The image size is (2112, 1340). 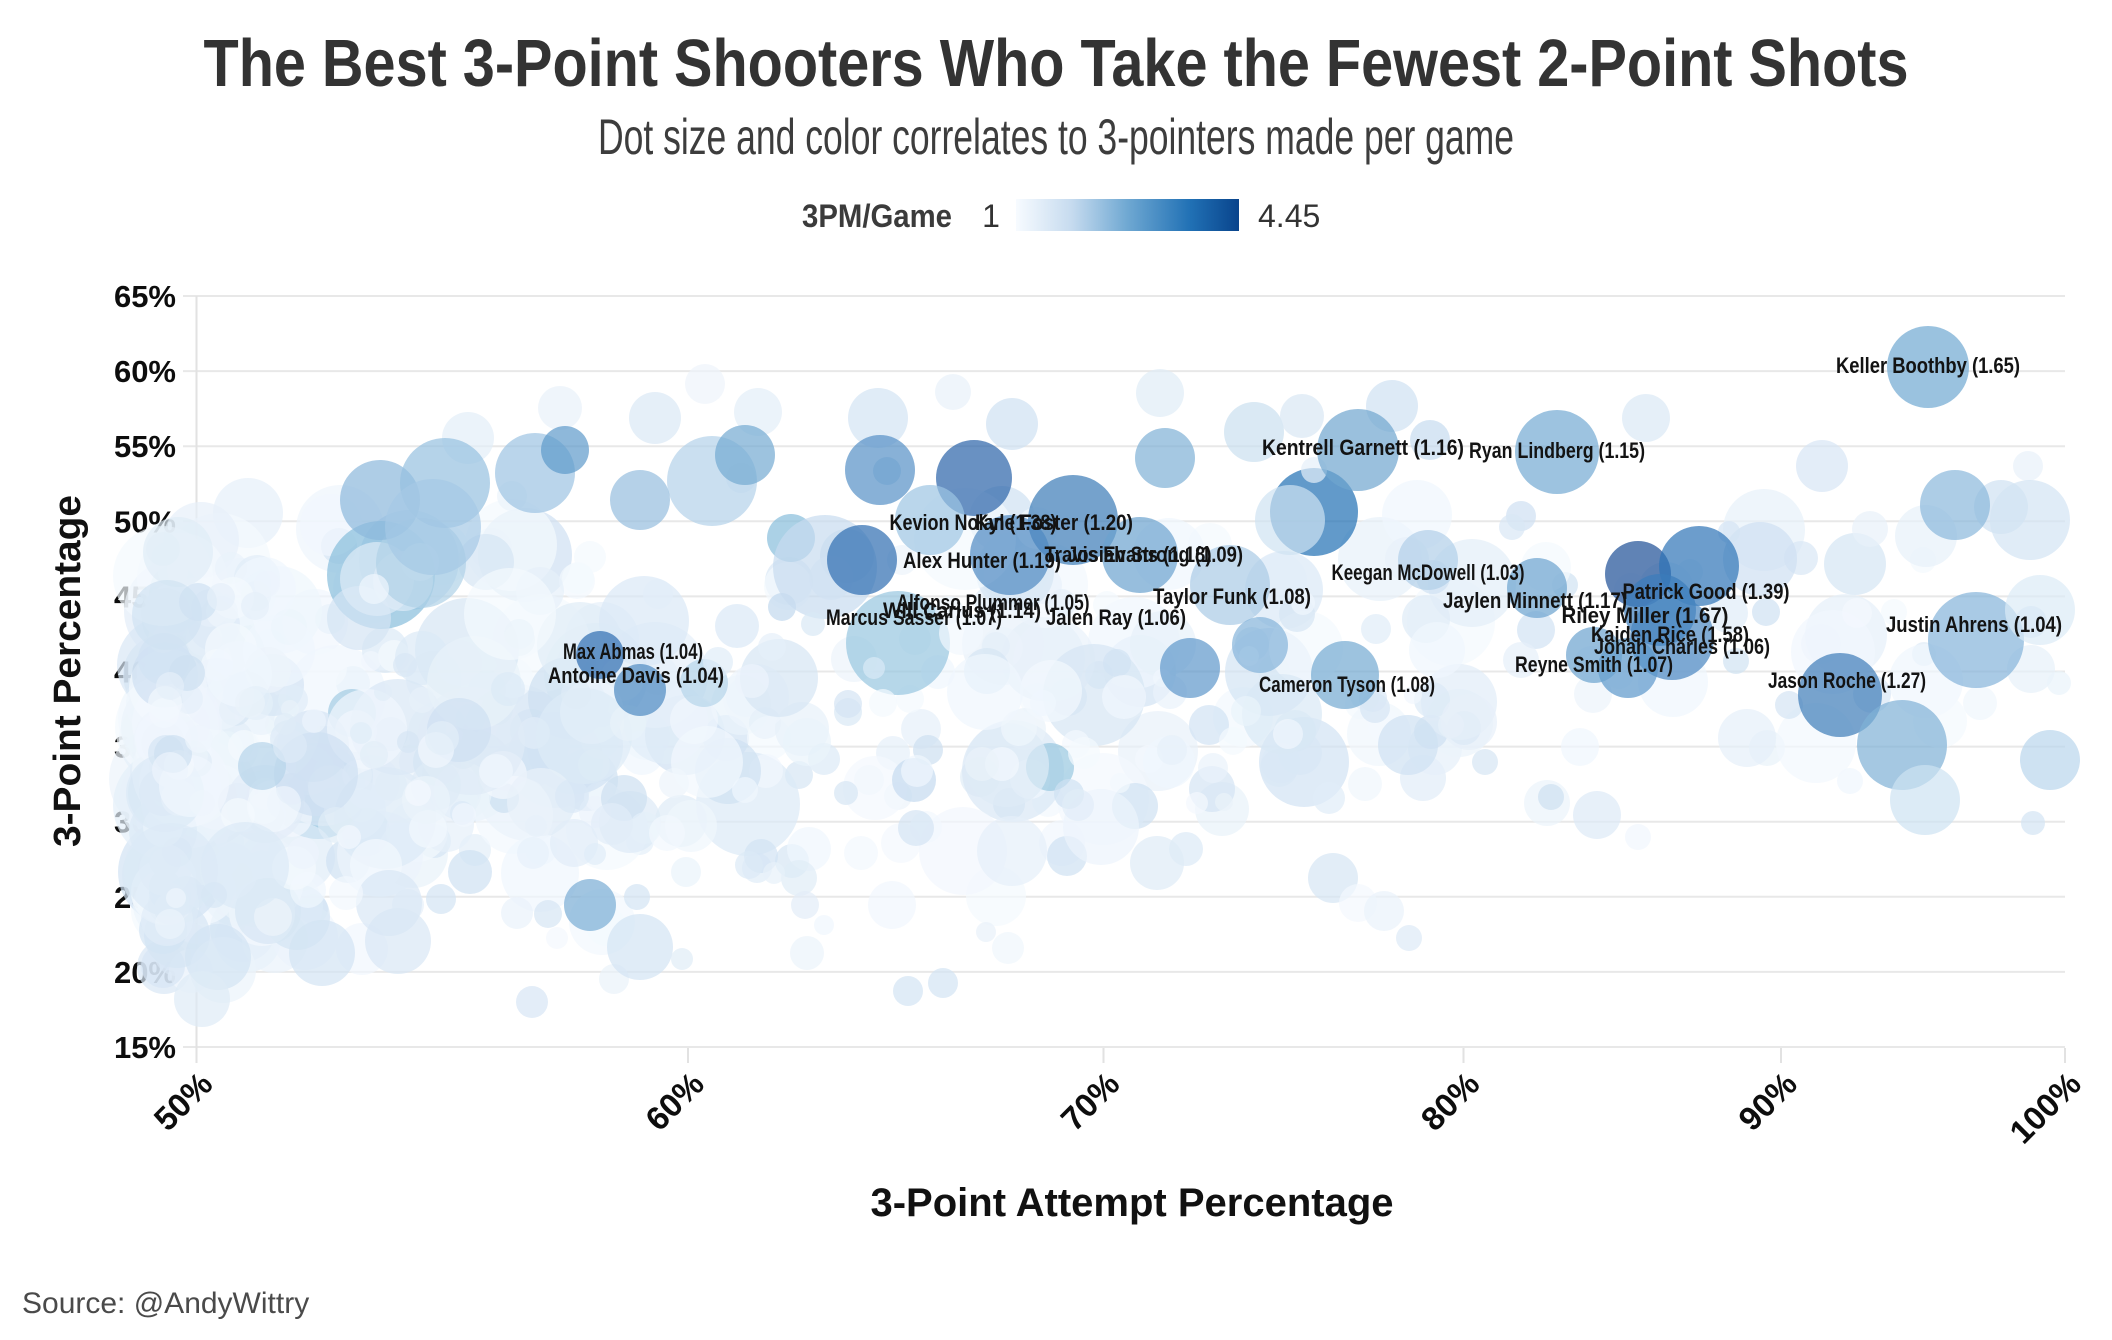 What do you see at coordinates (1232, 596) in the screenshot?
I see `svg-text: Taylor Funk (1.08)` at bounding box center [1232, 596].